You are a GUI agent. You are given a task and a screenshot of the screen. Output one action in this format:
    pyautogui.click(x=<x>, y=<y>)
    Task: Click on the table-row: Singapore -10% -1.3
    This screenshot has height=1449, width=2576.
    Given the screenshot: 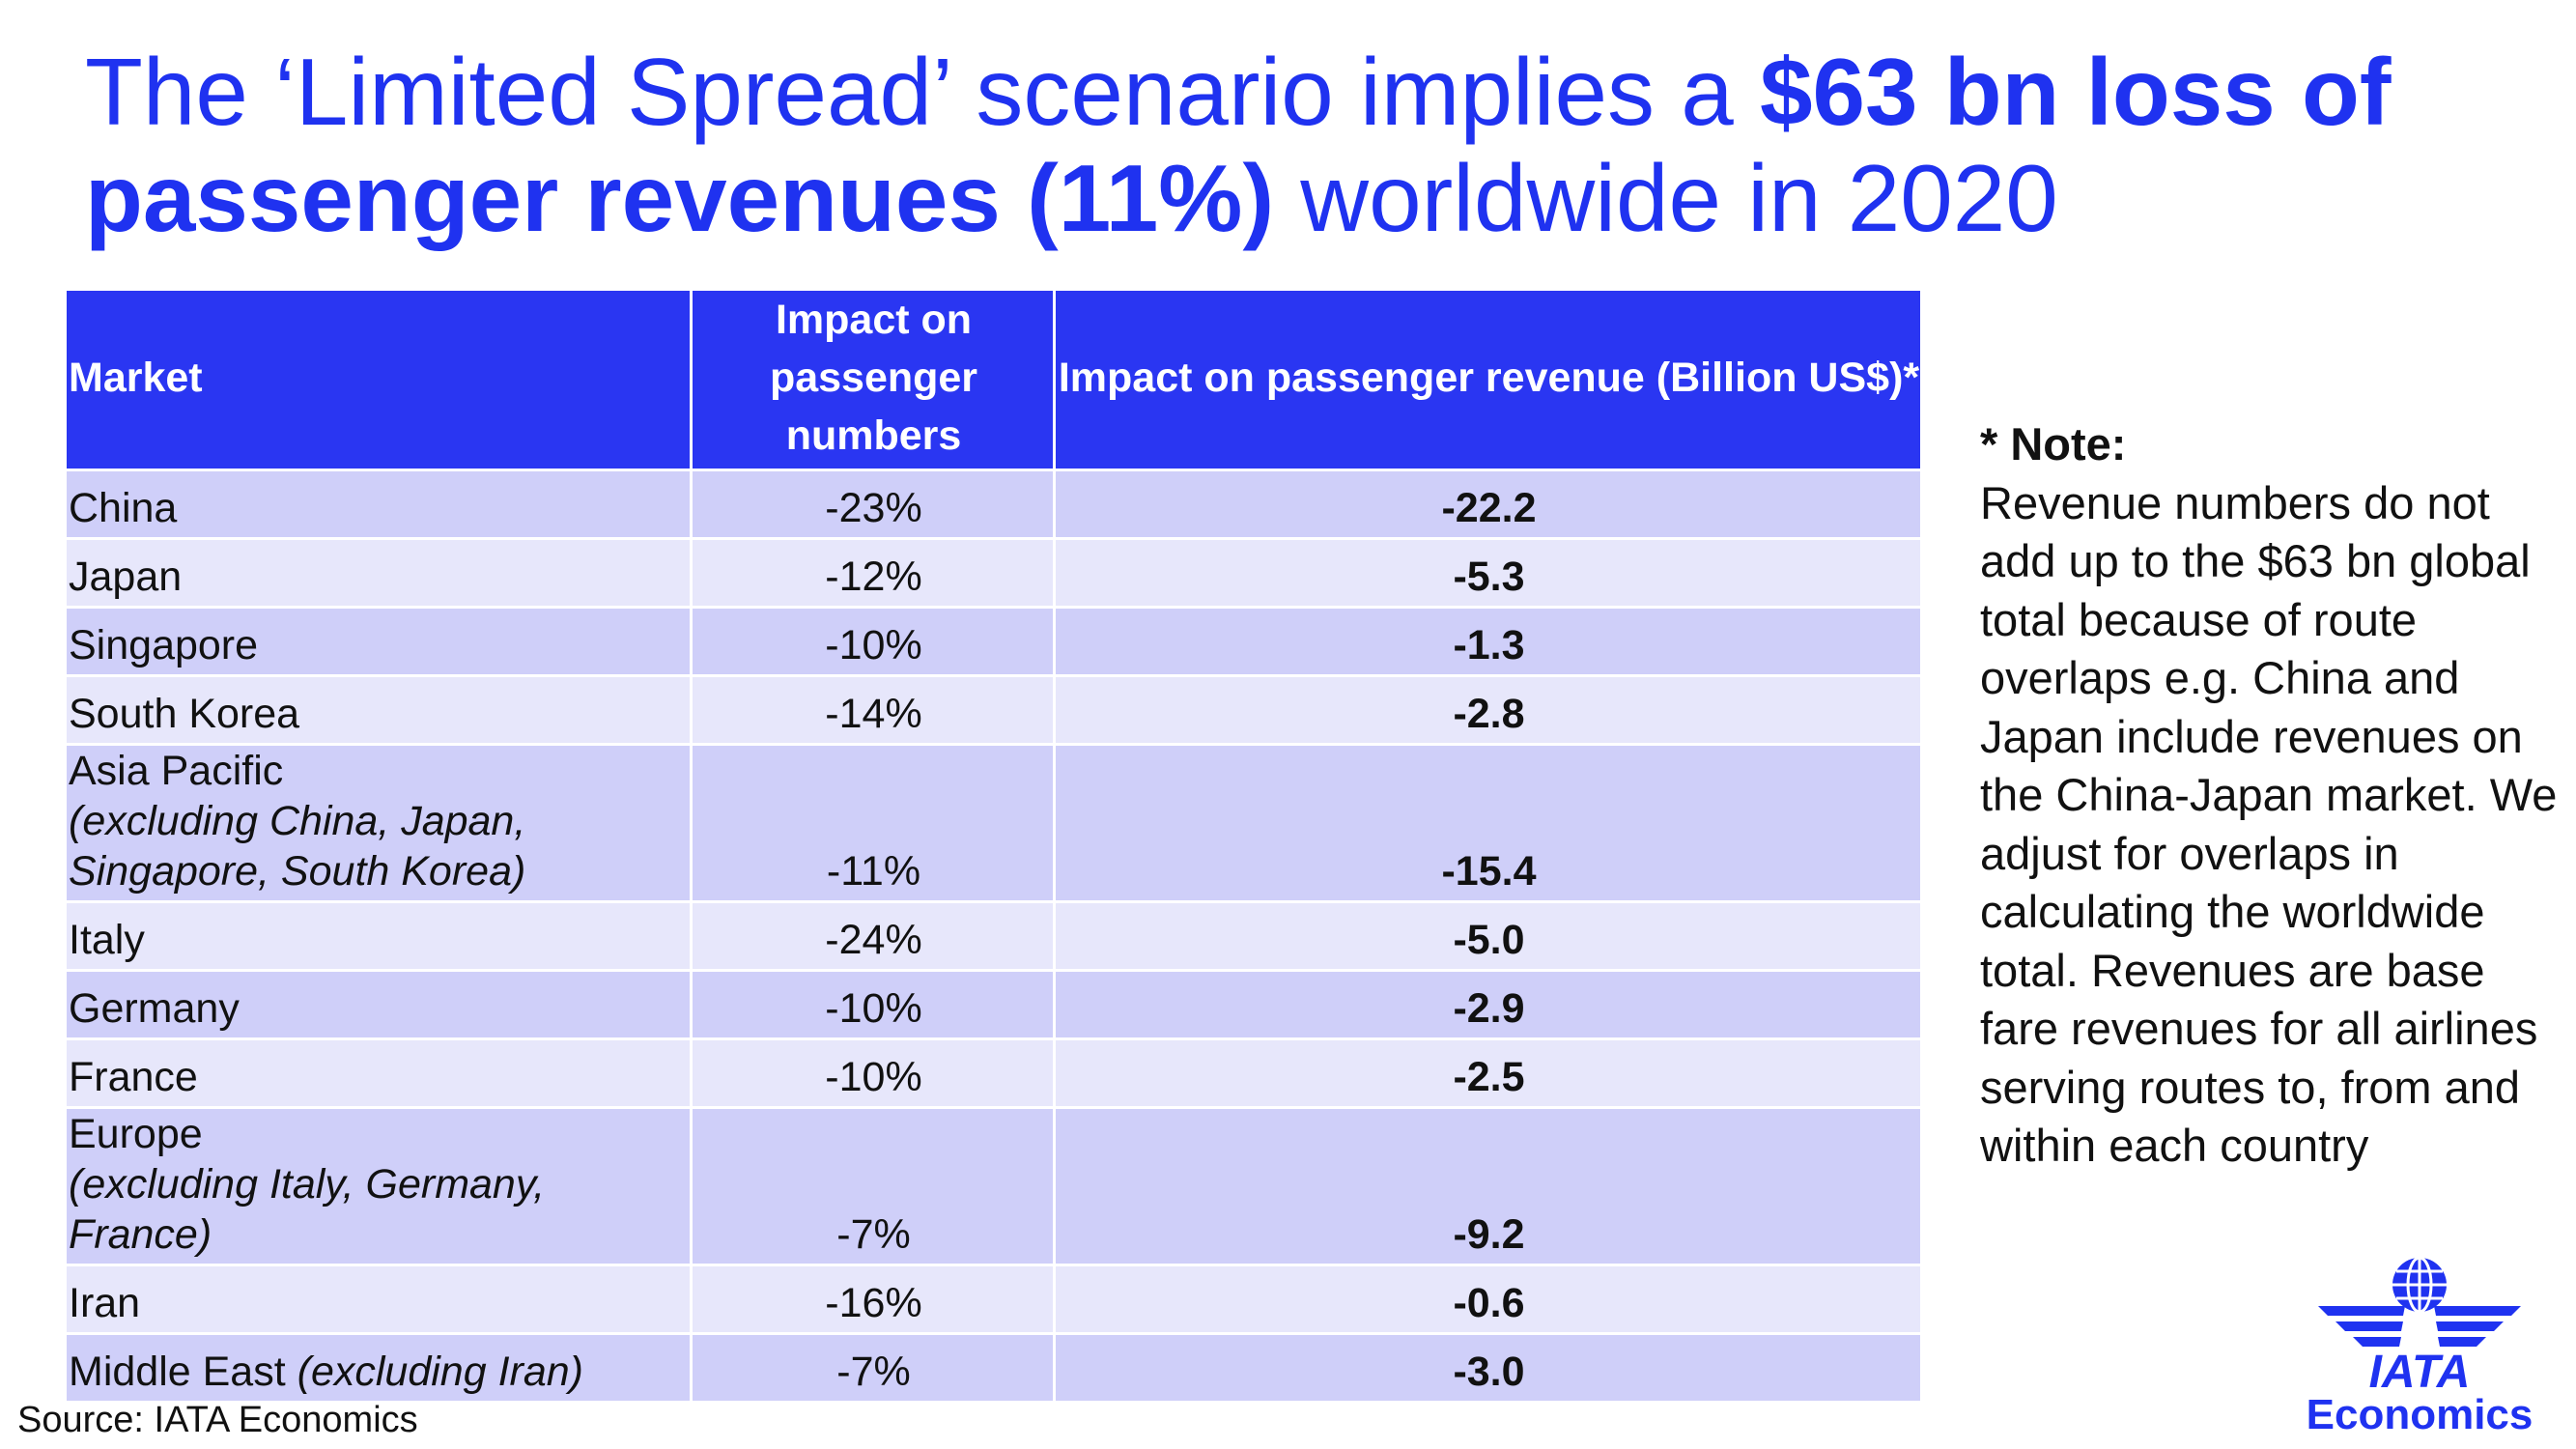 What is the action you would take?
    pyautogui.click(x=993, y=641)
    